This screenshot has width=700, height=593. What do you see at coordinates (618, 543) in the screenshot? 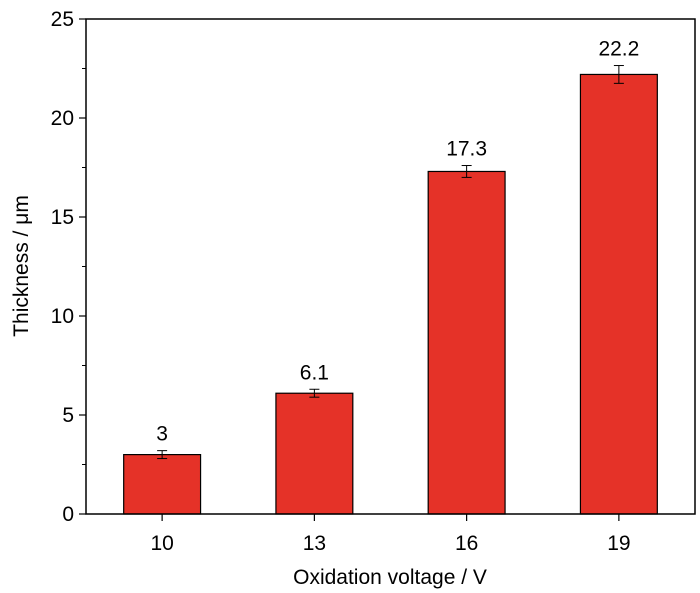
I see `x-tick-label-19: 19` at bounding box center [618, 543].